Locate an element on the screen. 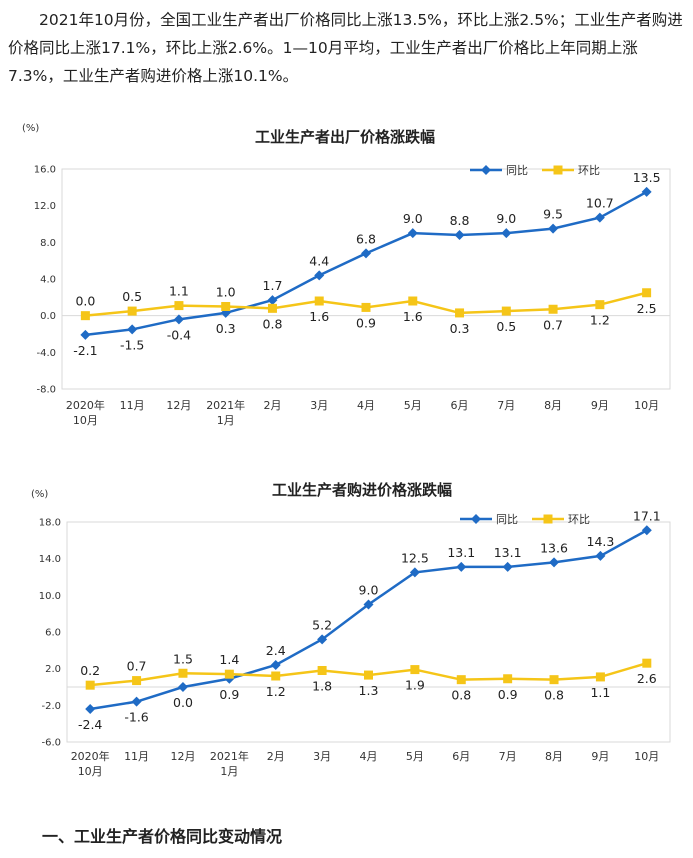 This screenshot has width=693, height=858. y-tick-label: 0.0 is located at coordinates (48, 316).